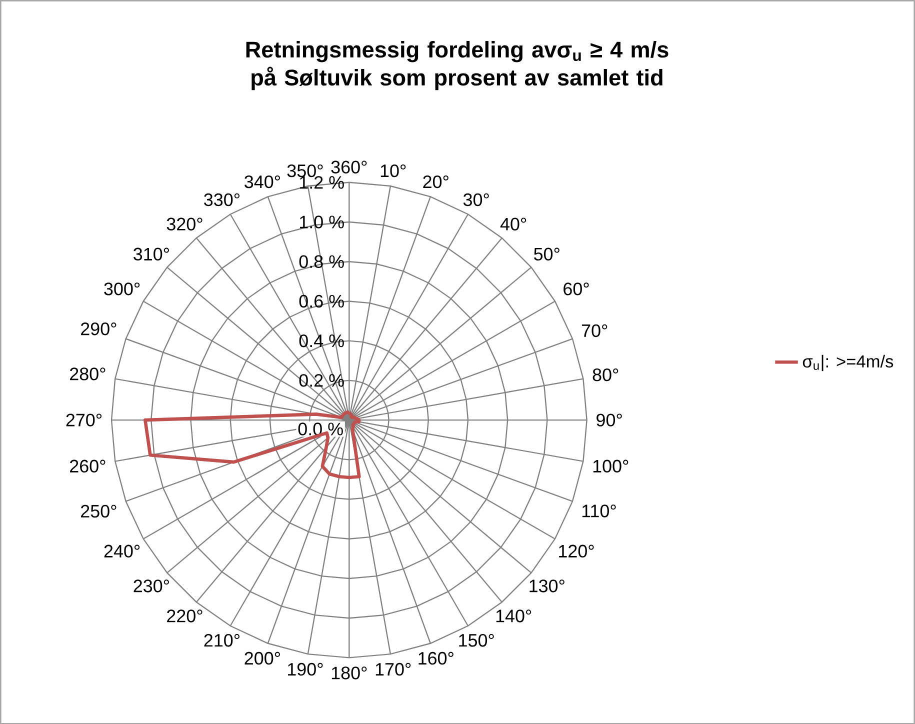  I want to click on spoke-label: 140°, so click(514, 615).